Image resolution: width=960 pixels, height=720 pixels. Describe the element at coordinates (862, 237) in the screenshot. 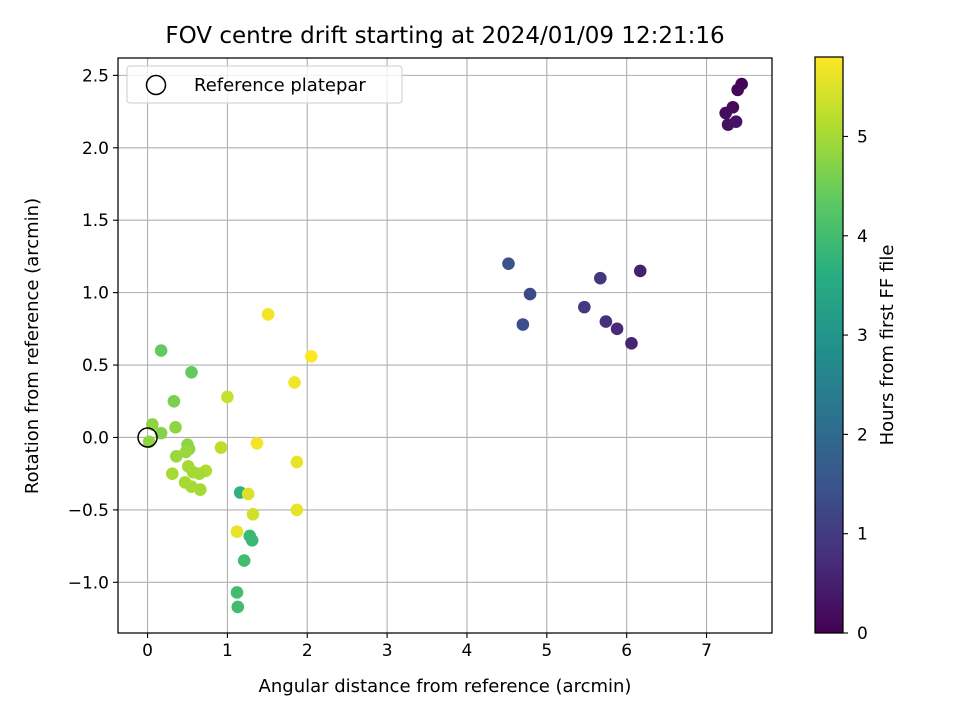

I see `colorbar-tick-label: 4` at that location.